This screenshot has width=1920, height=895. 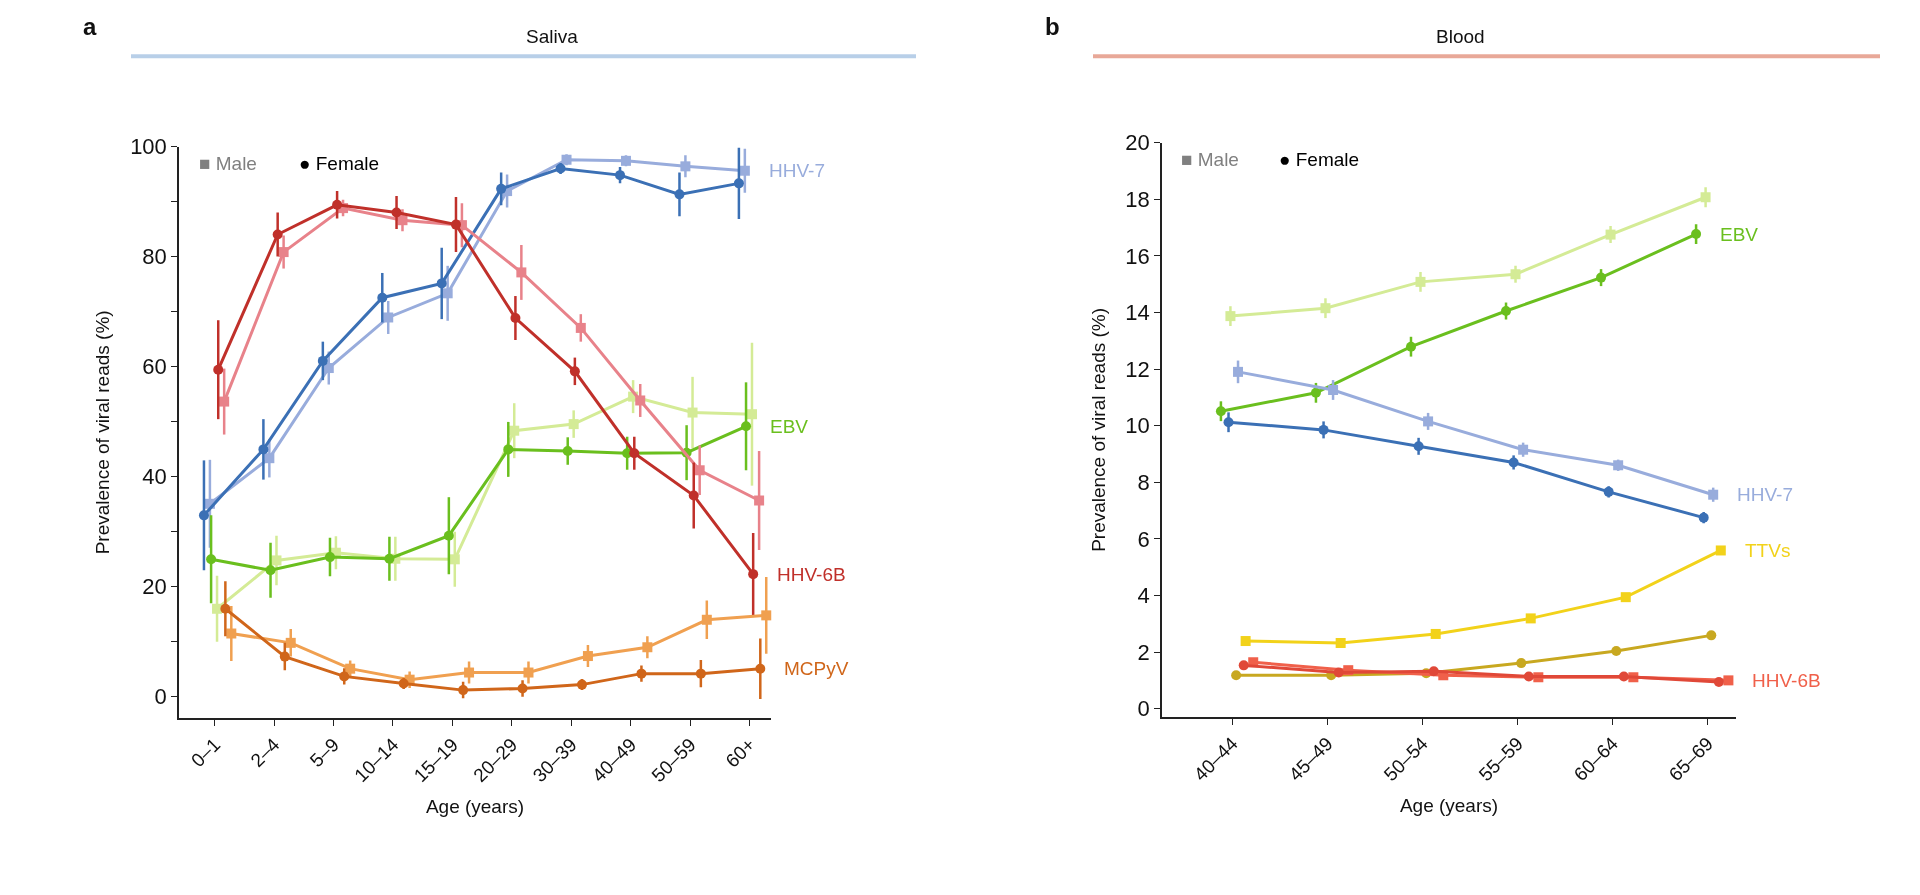 I want to click on x-tick-label: 5–9, so click(x=324, y=752).